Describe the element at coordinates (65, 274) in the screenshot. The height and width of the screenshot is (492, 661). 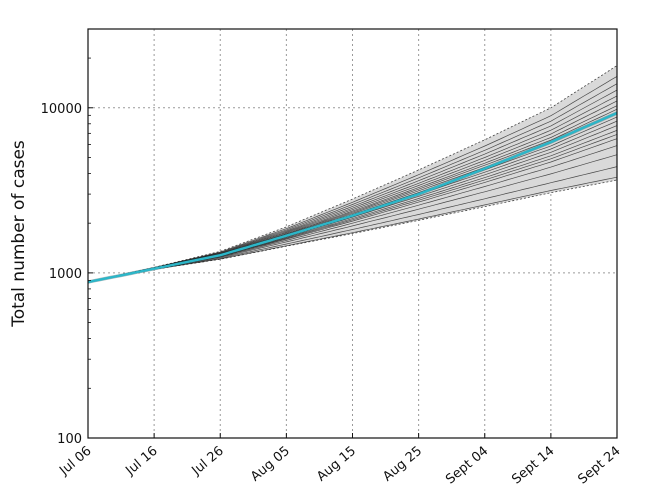
I see `y-tick-label: 1000` at that location.